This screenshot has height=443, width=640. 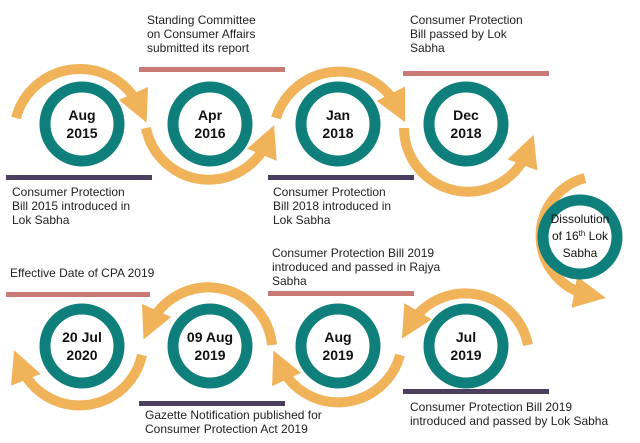 I want to click on milestone-dissolution: Dissolution of 16th Lok Sabha, so click(x=580, y=237).